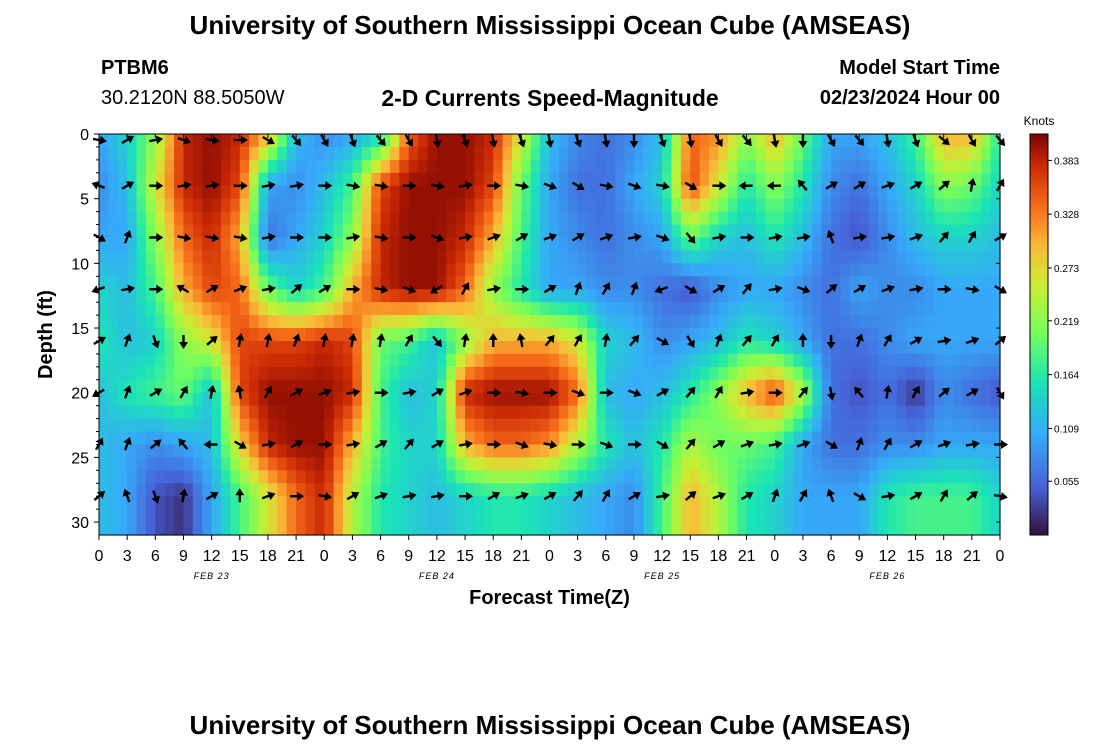 The image size is (1100, 750). I want to click on colorbar-tick-label: 0.055, so click(1066, 482).